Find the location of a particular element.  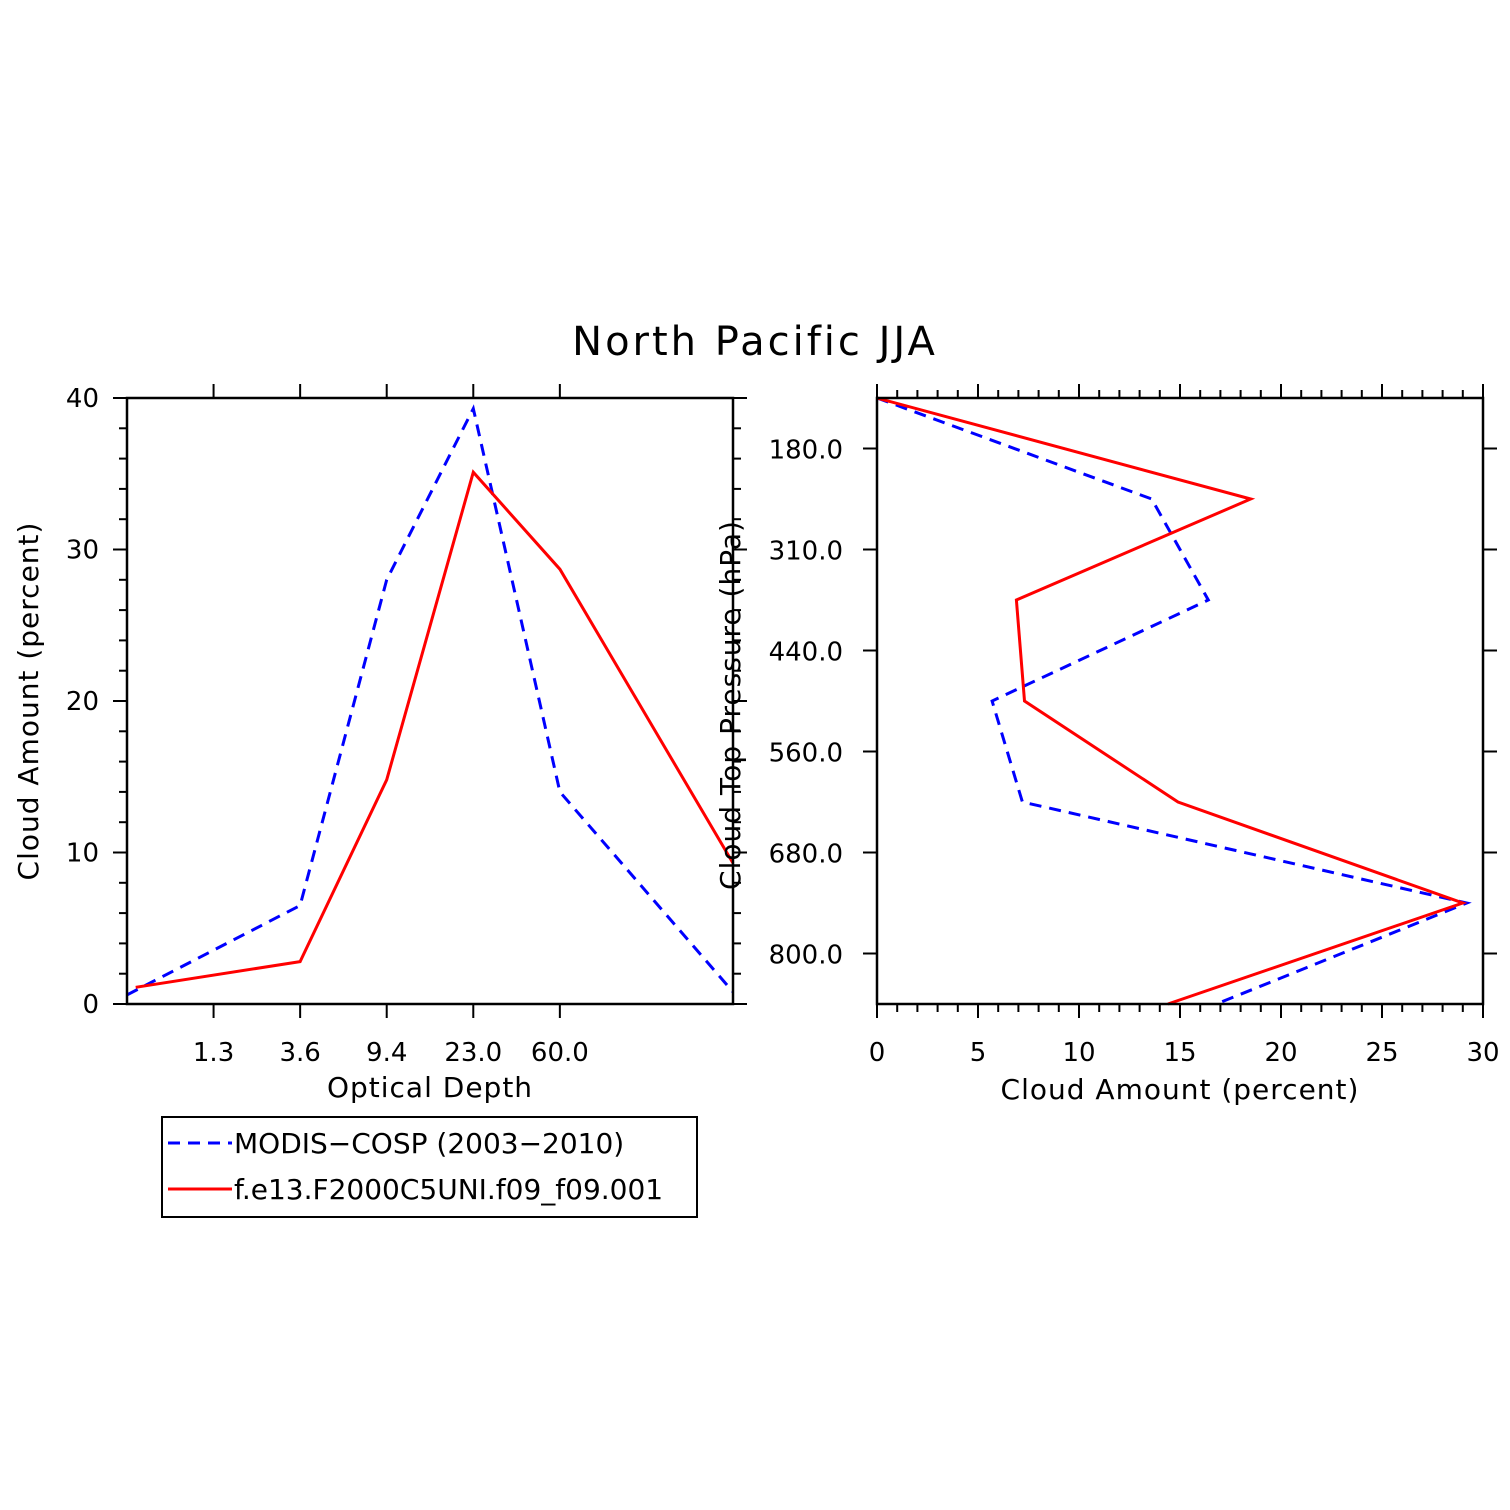

right-y-tick-label: 680.0 is located at coordinates (806, 855).